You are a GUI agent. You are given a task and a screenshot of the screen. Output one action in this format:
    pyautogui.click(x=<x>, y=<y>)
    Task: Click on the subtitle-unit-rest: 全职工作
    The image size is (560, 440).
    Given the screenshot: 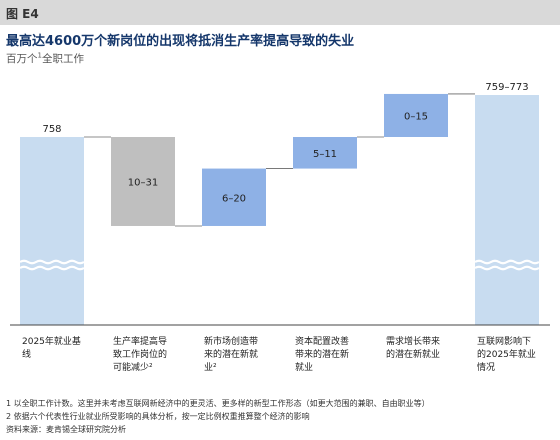 What is the action you would take?
    pyautogui.click(x=62, y=59)
    